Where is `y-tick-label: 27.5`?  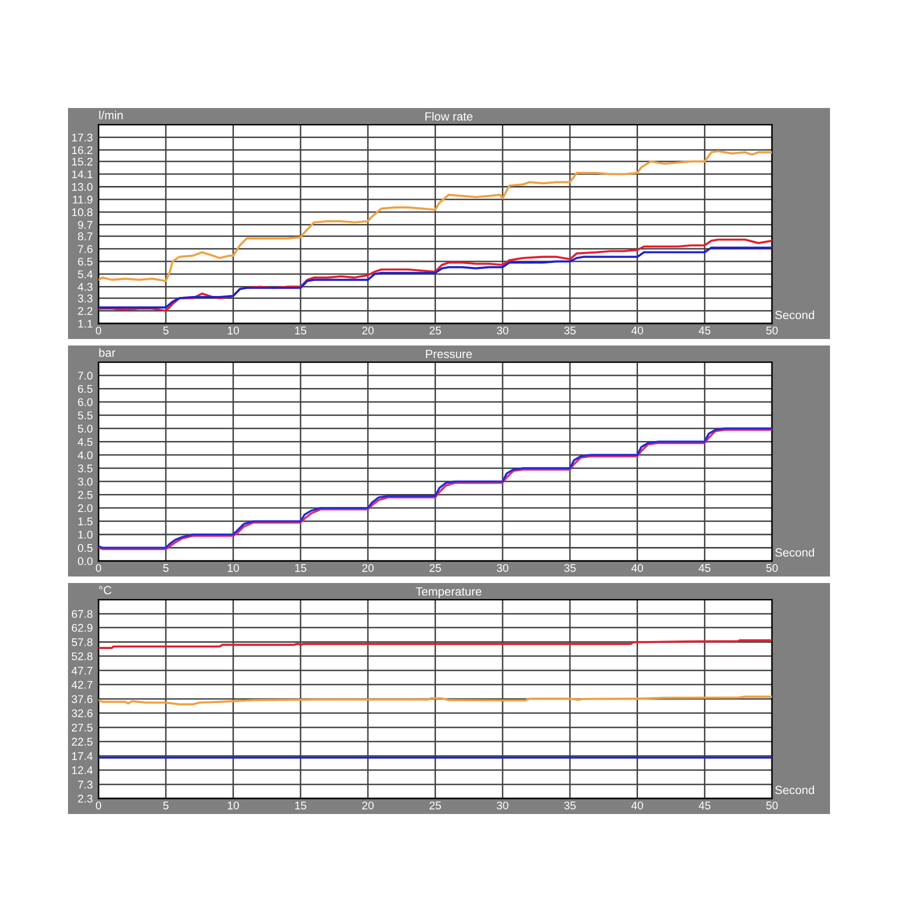 y-tick-label: 27.5 is located at coordinates (82, 728).